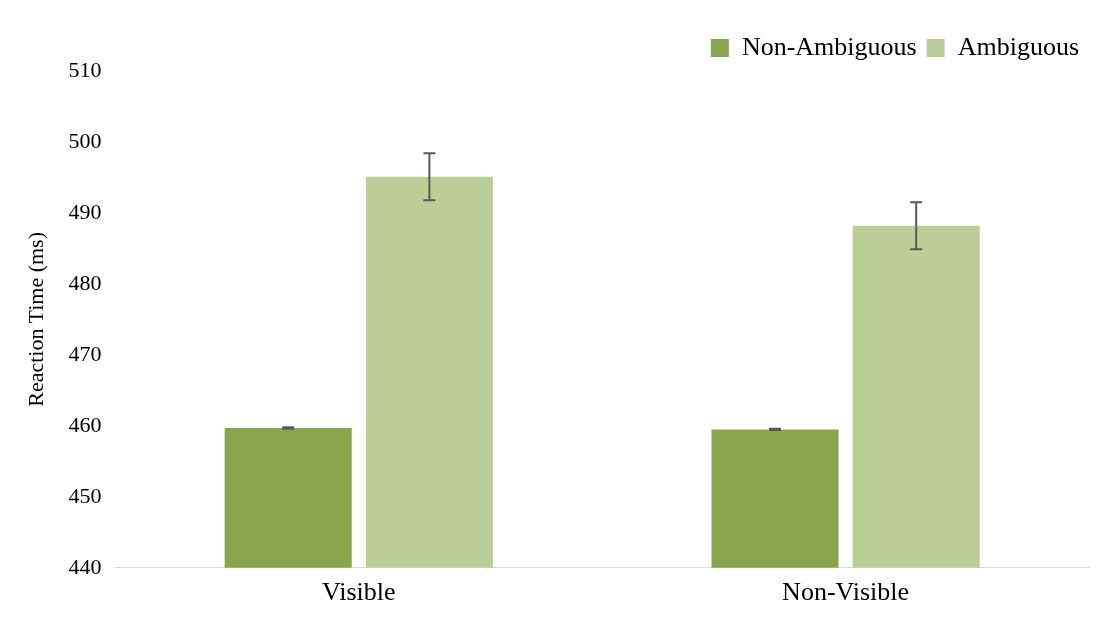 This screenshot has width=1109, height=629. What do you see at coordinates (846, 592) in the screenshot?
I see `x-tick-label: Non-Visible` at bounding box center [846, 592].